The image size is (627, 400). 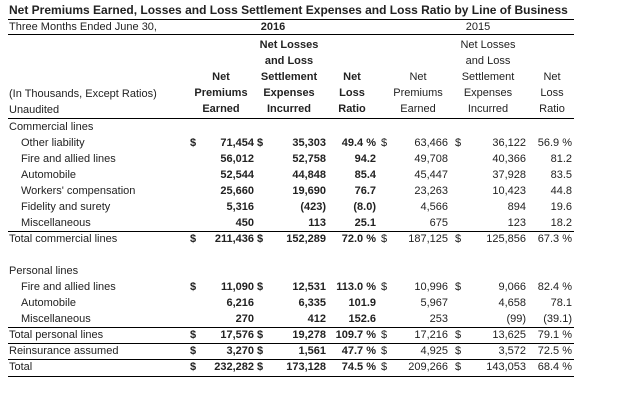 I want to click on table-cell: 76.7, so click(x=365, y=191).